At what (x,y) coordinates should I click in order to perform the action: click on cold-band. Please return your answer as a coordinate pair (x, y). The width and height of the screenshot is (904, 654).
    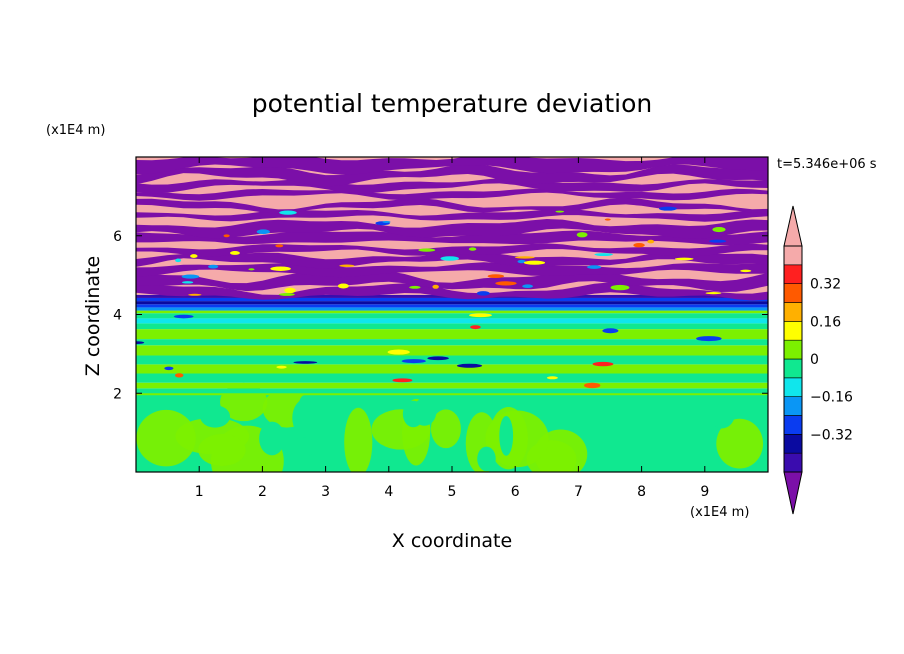
    Looking at the image, I should click on (452, 306).